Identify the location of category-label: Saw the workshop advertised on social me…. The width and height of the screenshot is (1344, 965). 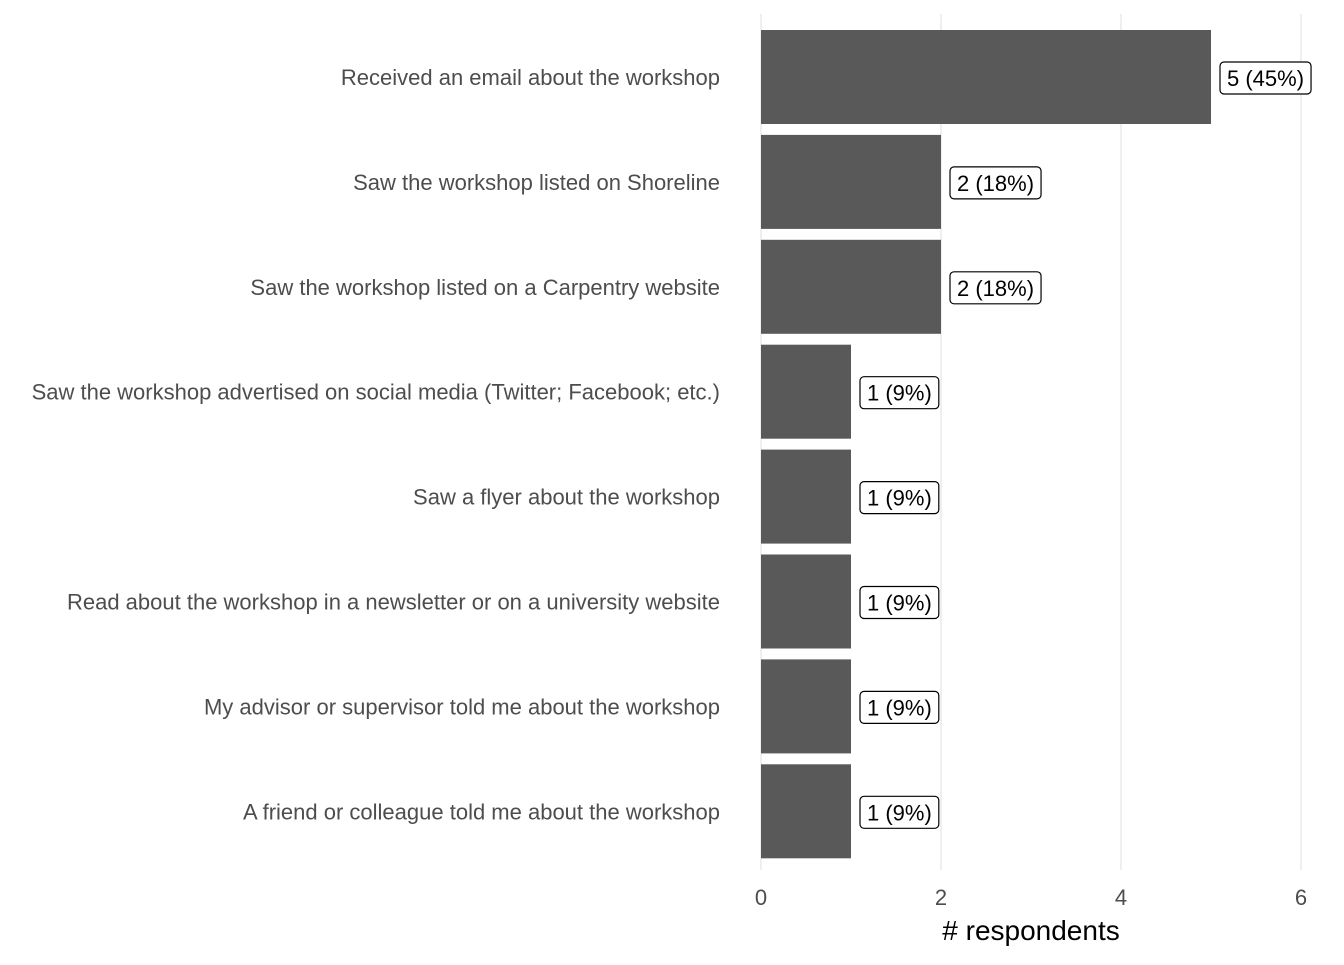
(376, 392).